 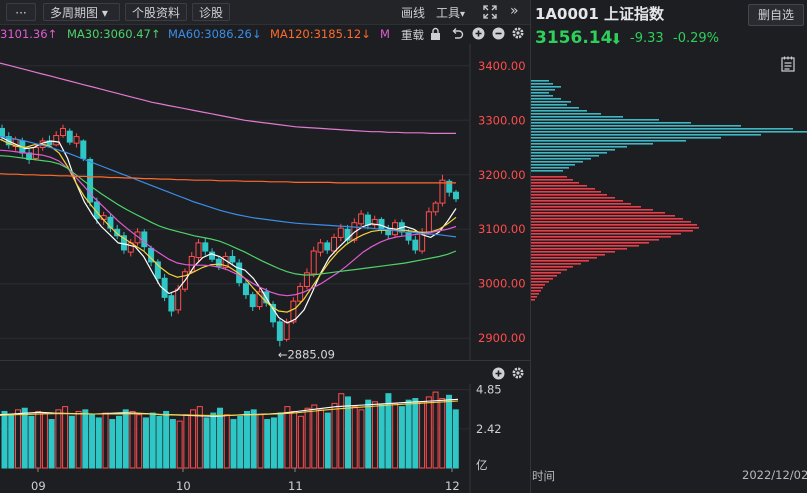 I want to click on ma-line-ma250, so click(x=228, y=98).